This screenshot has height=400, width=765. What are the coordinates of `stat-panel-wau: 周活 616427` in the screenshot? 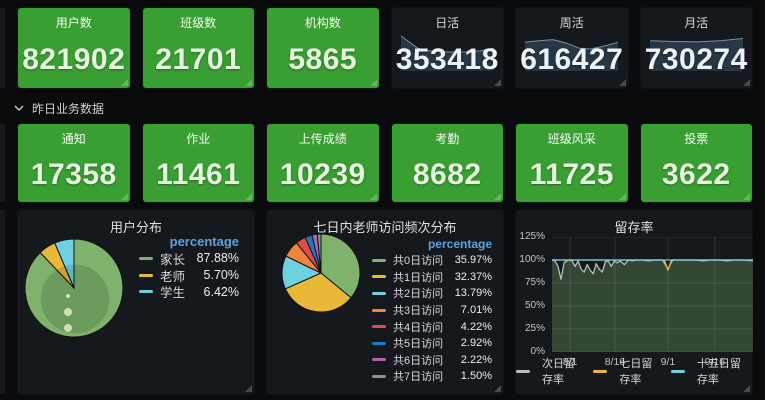 It's located at (572, 48).